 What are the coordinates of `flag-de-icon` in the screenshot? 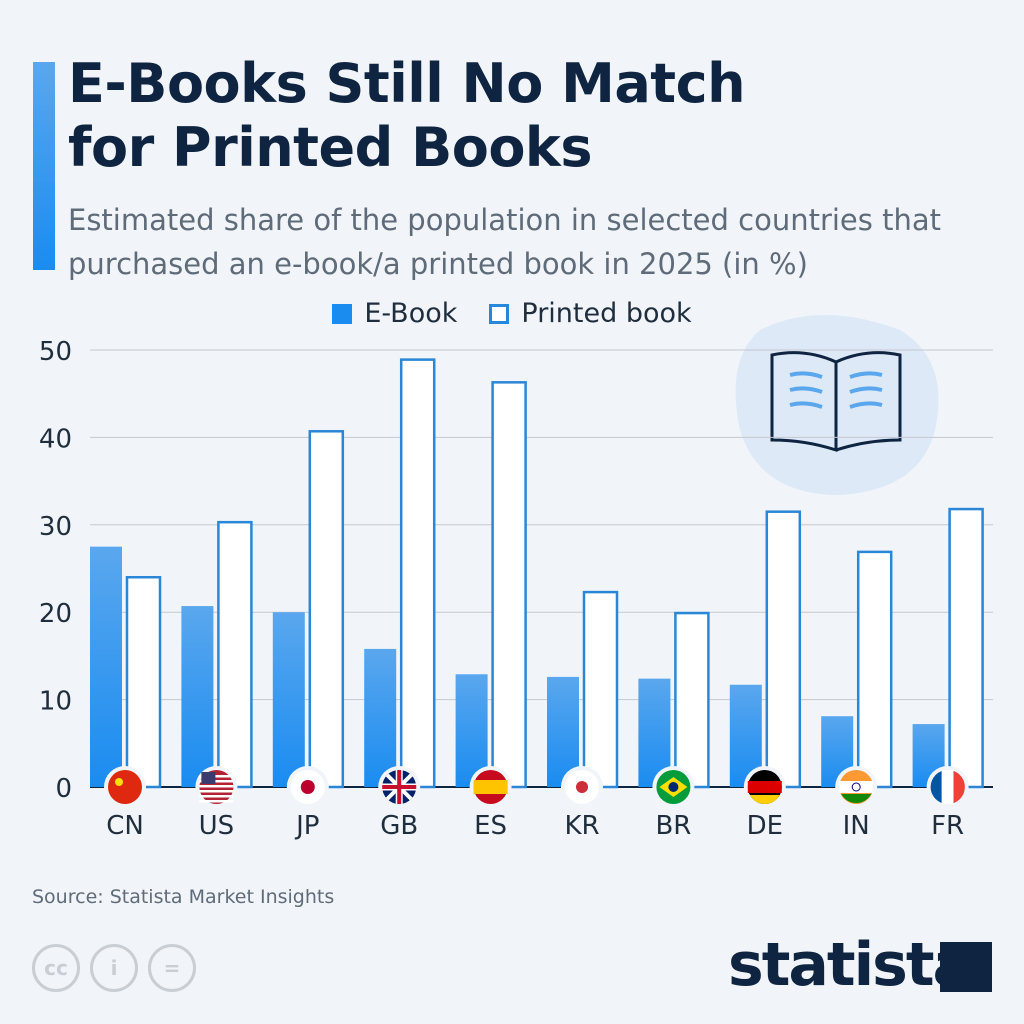 It's located at (764, 787).